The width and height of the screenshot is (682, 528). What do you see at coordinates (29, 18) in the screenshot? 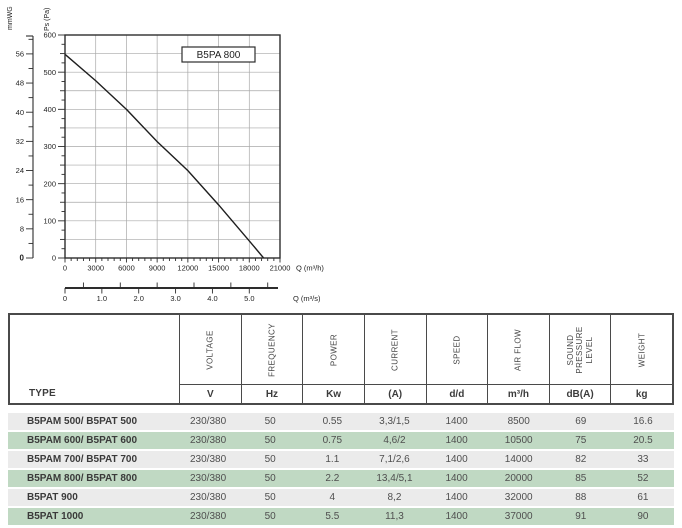
I see `axis-titles: mmWG Ps (Pa)` at bounding box center [29, 18].